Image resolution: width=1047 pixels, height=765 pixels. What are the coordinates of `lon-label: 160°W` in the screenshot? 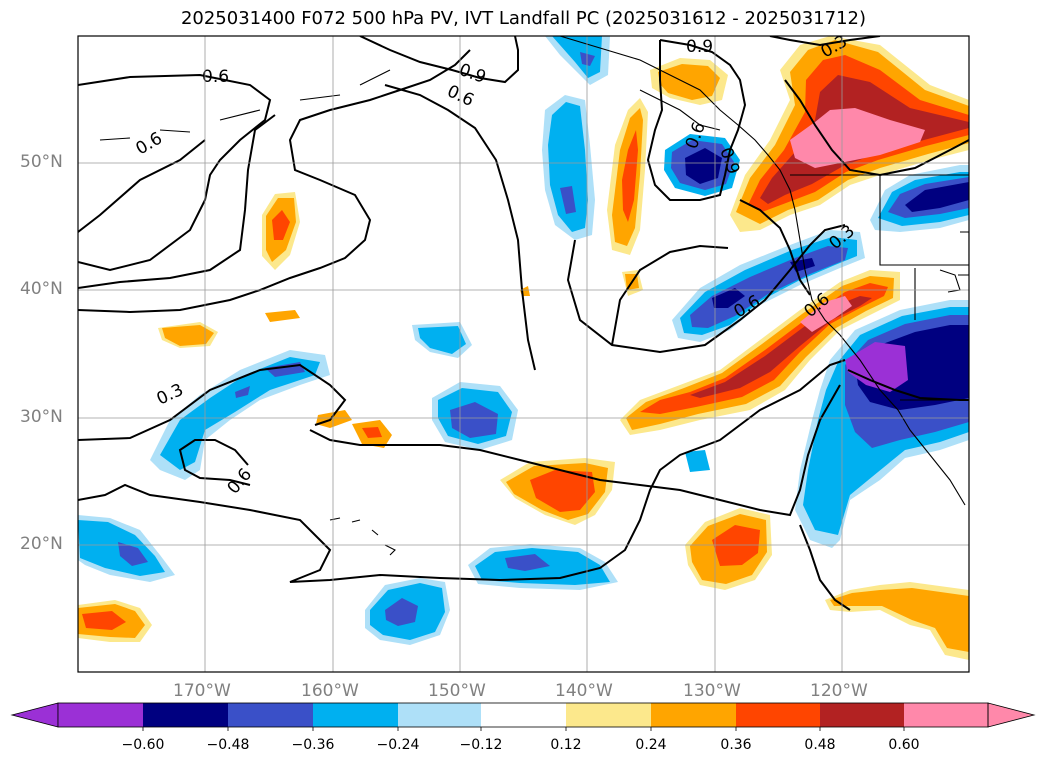 It's located at (330, 691).